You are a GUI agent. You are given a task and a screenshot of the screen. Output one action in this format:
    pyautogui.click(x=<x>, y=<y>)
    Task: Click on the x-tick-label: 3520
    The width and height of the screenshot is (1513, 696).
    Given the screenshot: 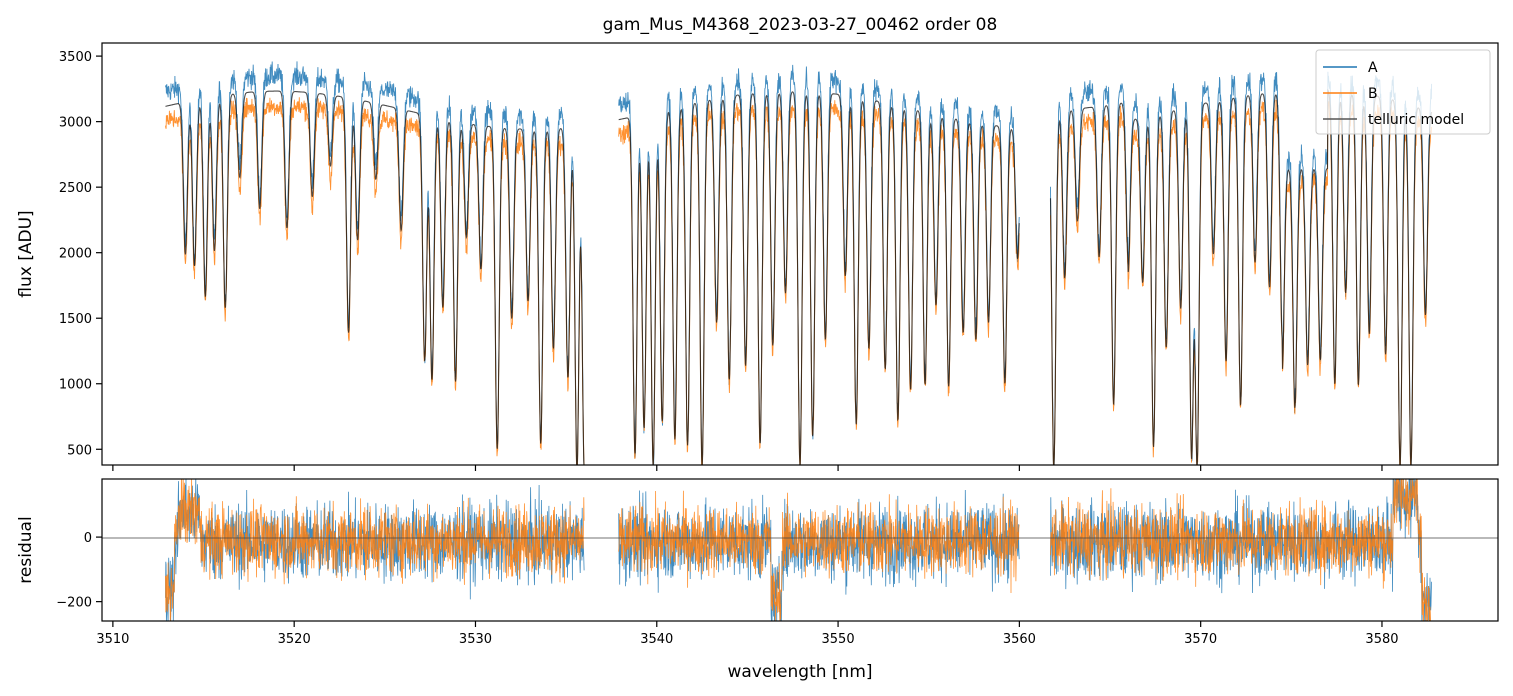 What is the action you would take?
    pyautogui.click(x=294, y=639)
    